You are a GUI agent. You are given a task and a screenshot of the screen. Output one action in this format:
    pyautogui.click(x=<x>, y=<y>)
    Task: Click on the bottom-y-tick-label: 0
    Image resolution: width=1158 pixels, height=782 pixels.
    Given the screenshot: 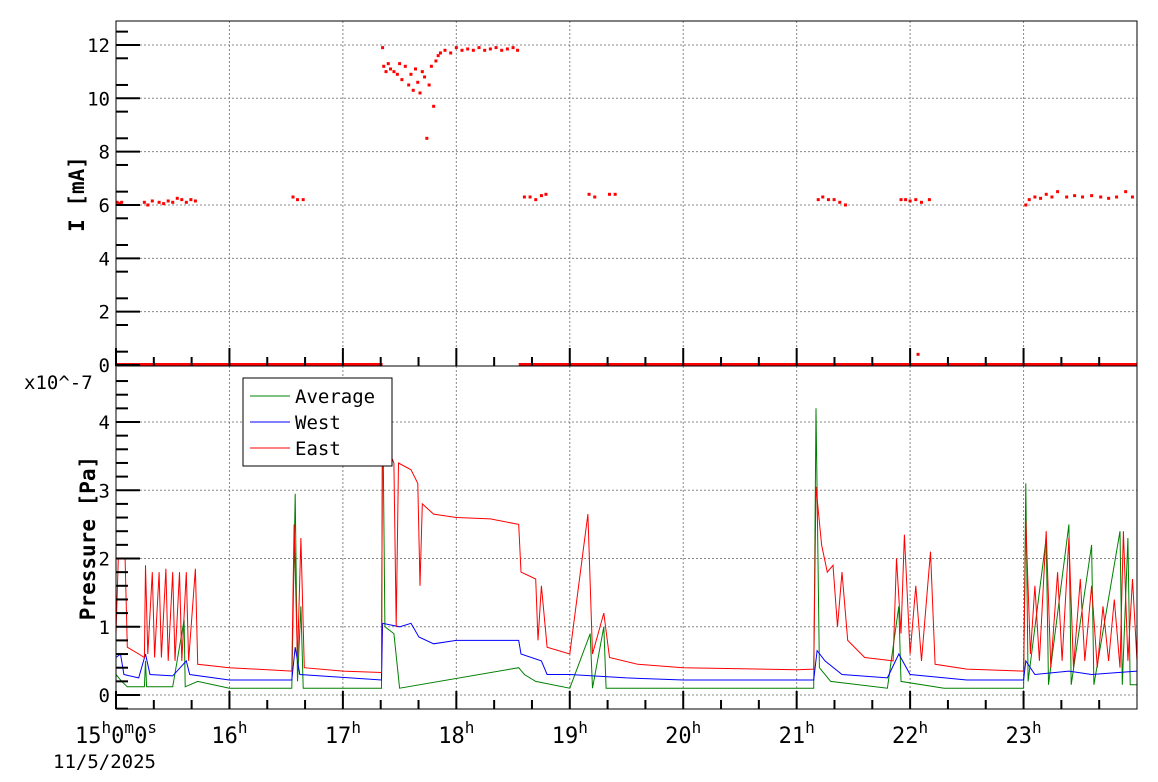 What is the action you would take?
    pyautogui.click(x=104, y=696)
    